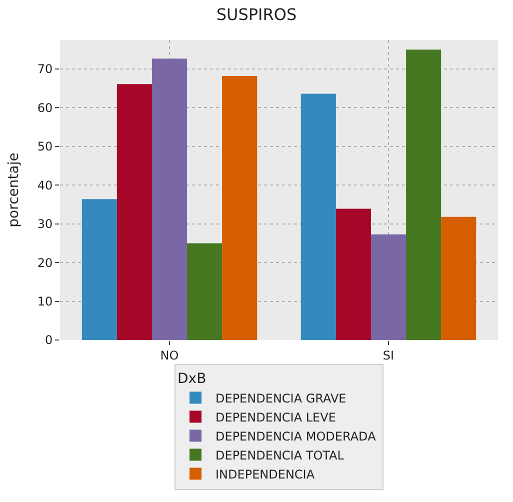 Image resolution: width=513 pixels, height=502 pixels. Describe the element at coordinates (266, 474) in the screenshot. I see `legend-label: INDEPENDENCIA` at that location.